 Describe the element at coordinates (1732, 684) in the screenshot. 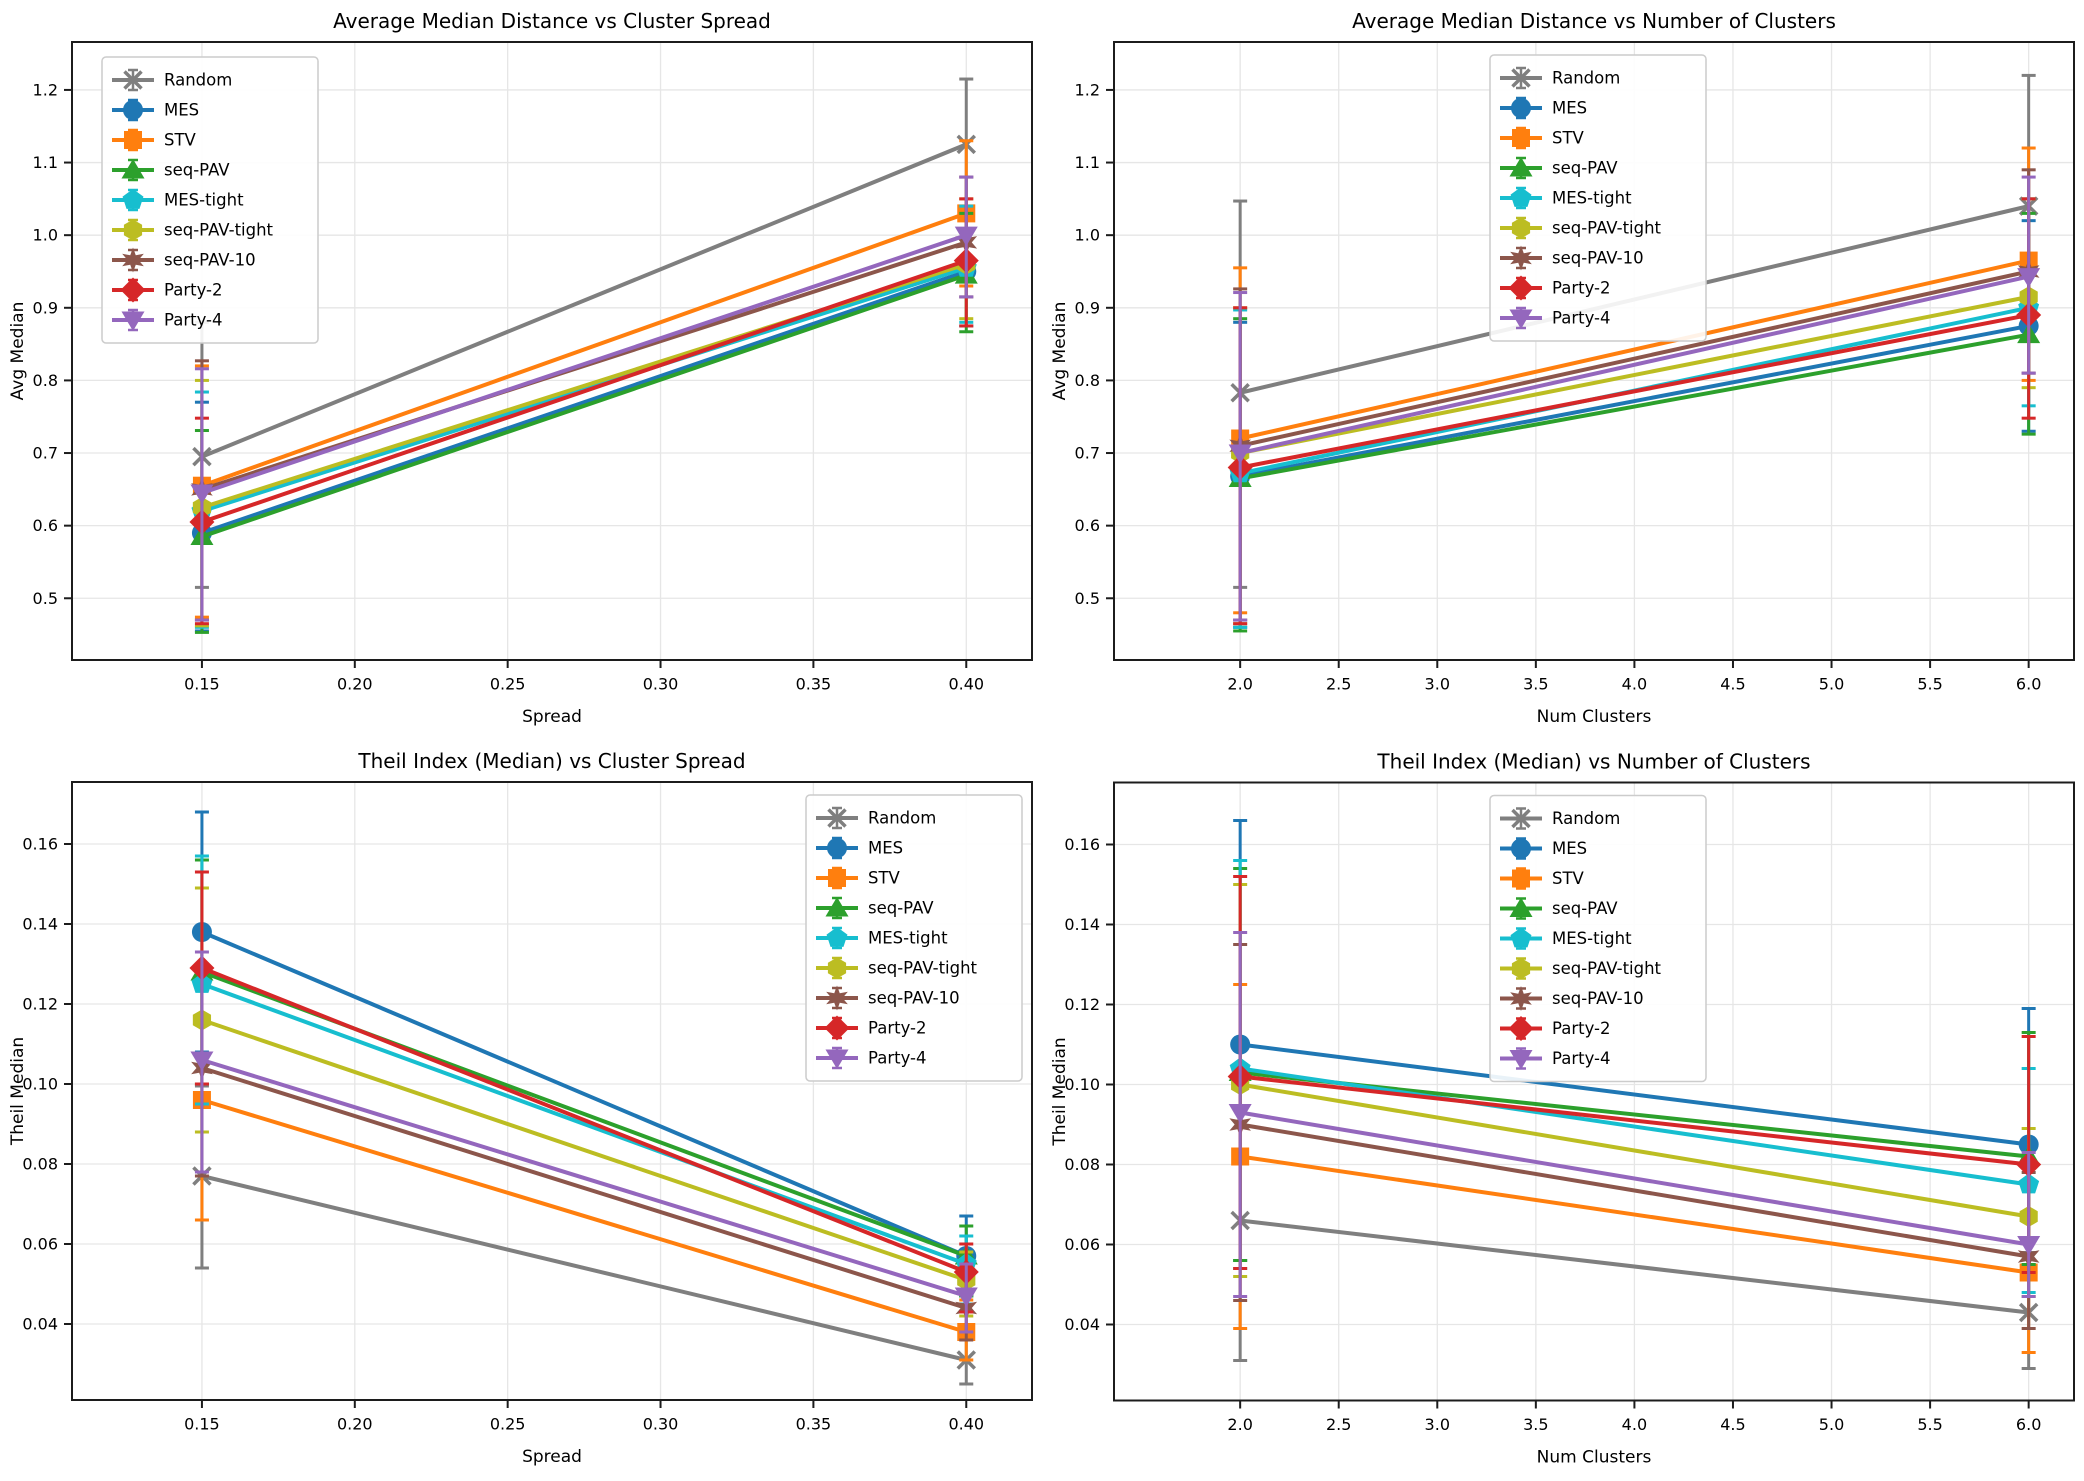

I see `x-tick-label: 4.5` at that location.